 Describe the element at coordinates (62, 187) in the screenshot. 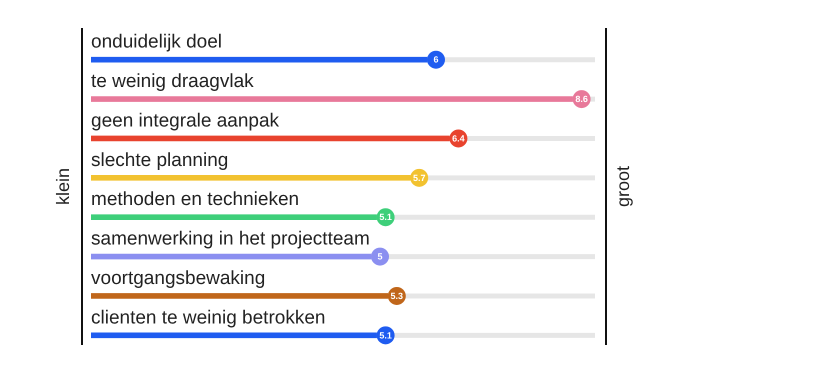

I see `y-axis-title: klein` at that location.